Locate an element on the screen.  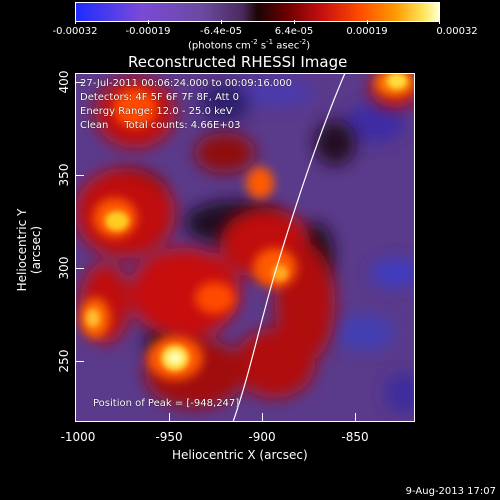
colorbar-tick-label: -6.4e-05 is located at coordinates (221, 31).